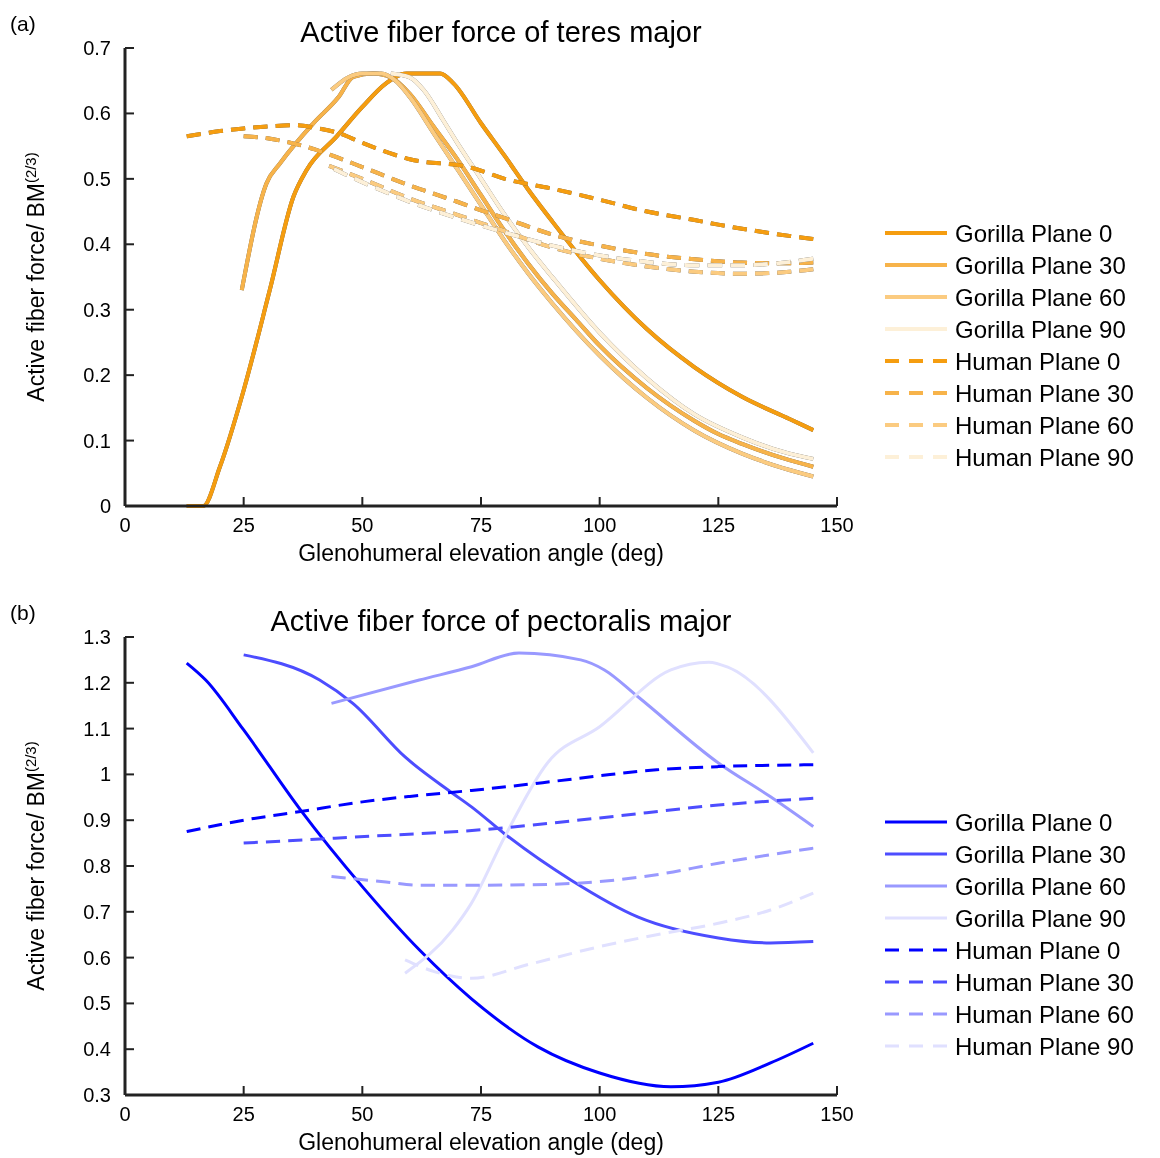 The height and width of the screenshot is (1158, 1160). I want to click on chart-title: Active fiber force of pectoralis major, so click(501, 621).